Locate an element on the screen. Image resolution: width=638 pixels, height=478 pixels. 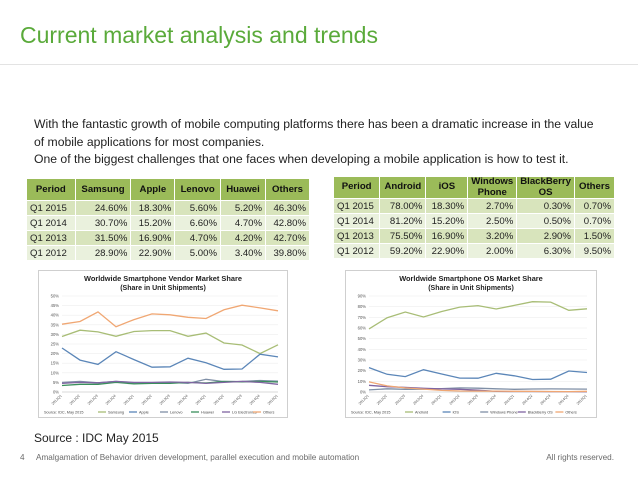
chart-subtitle: (Share in Unit Shipments) is located at coordinates (163, 288).